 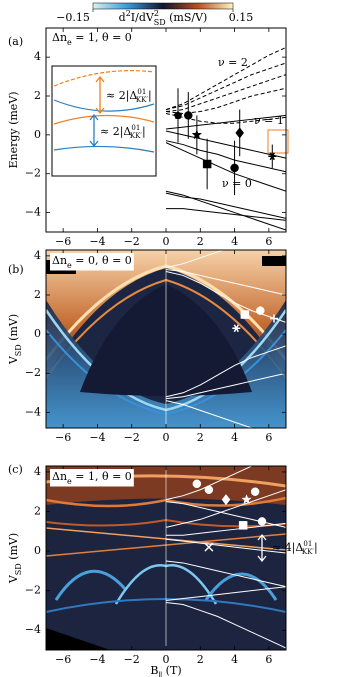 I want to click on text-part: KK′, so click(x=308, y=552).